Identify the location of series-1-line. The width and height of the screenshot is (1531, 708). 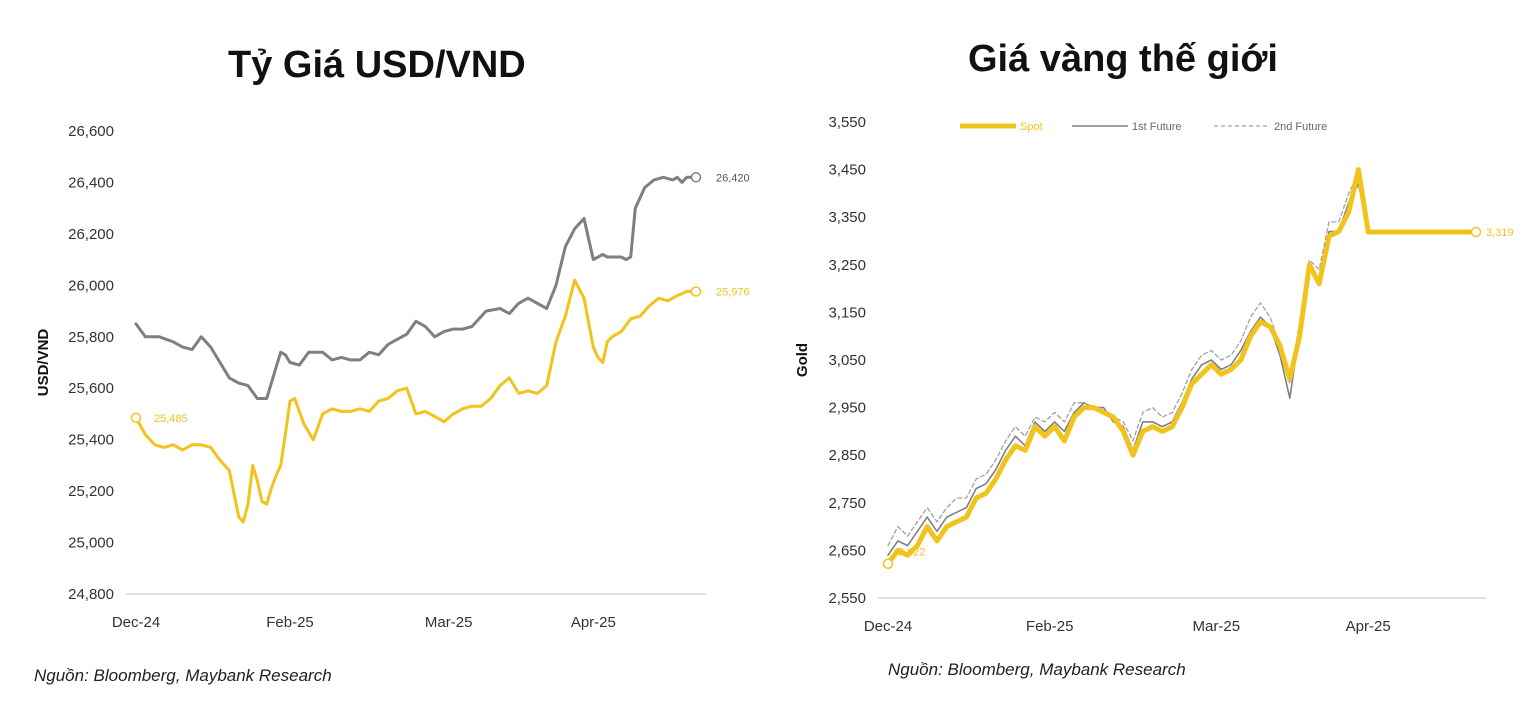
(416, 401).